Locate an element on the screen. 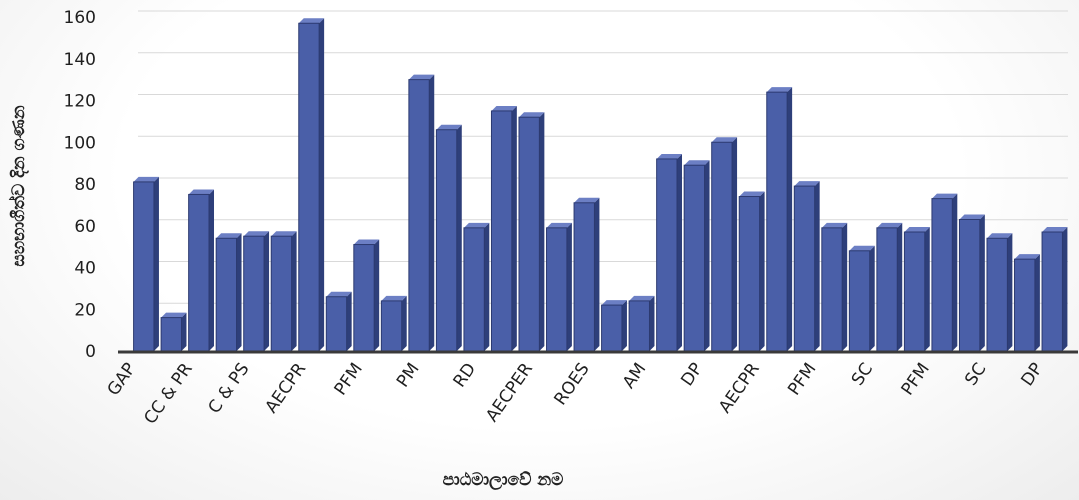  x-tick-label: AECPER is located at coordinates (509, 392).